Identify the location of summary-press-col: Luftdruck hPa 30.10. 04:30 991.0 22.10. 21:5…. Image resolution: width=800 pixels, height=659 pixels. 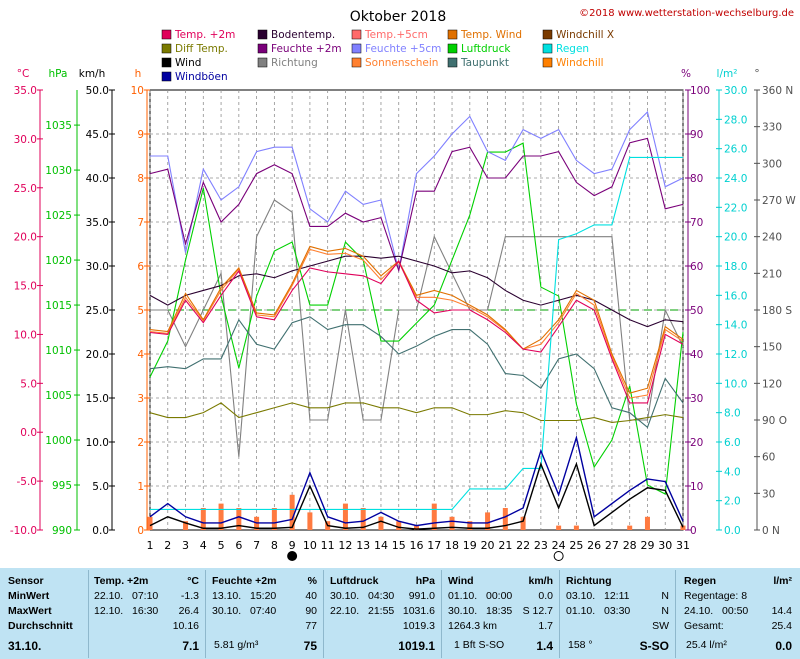
(384, 613).